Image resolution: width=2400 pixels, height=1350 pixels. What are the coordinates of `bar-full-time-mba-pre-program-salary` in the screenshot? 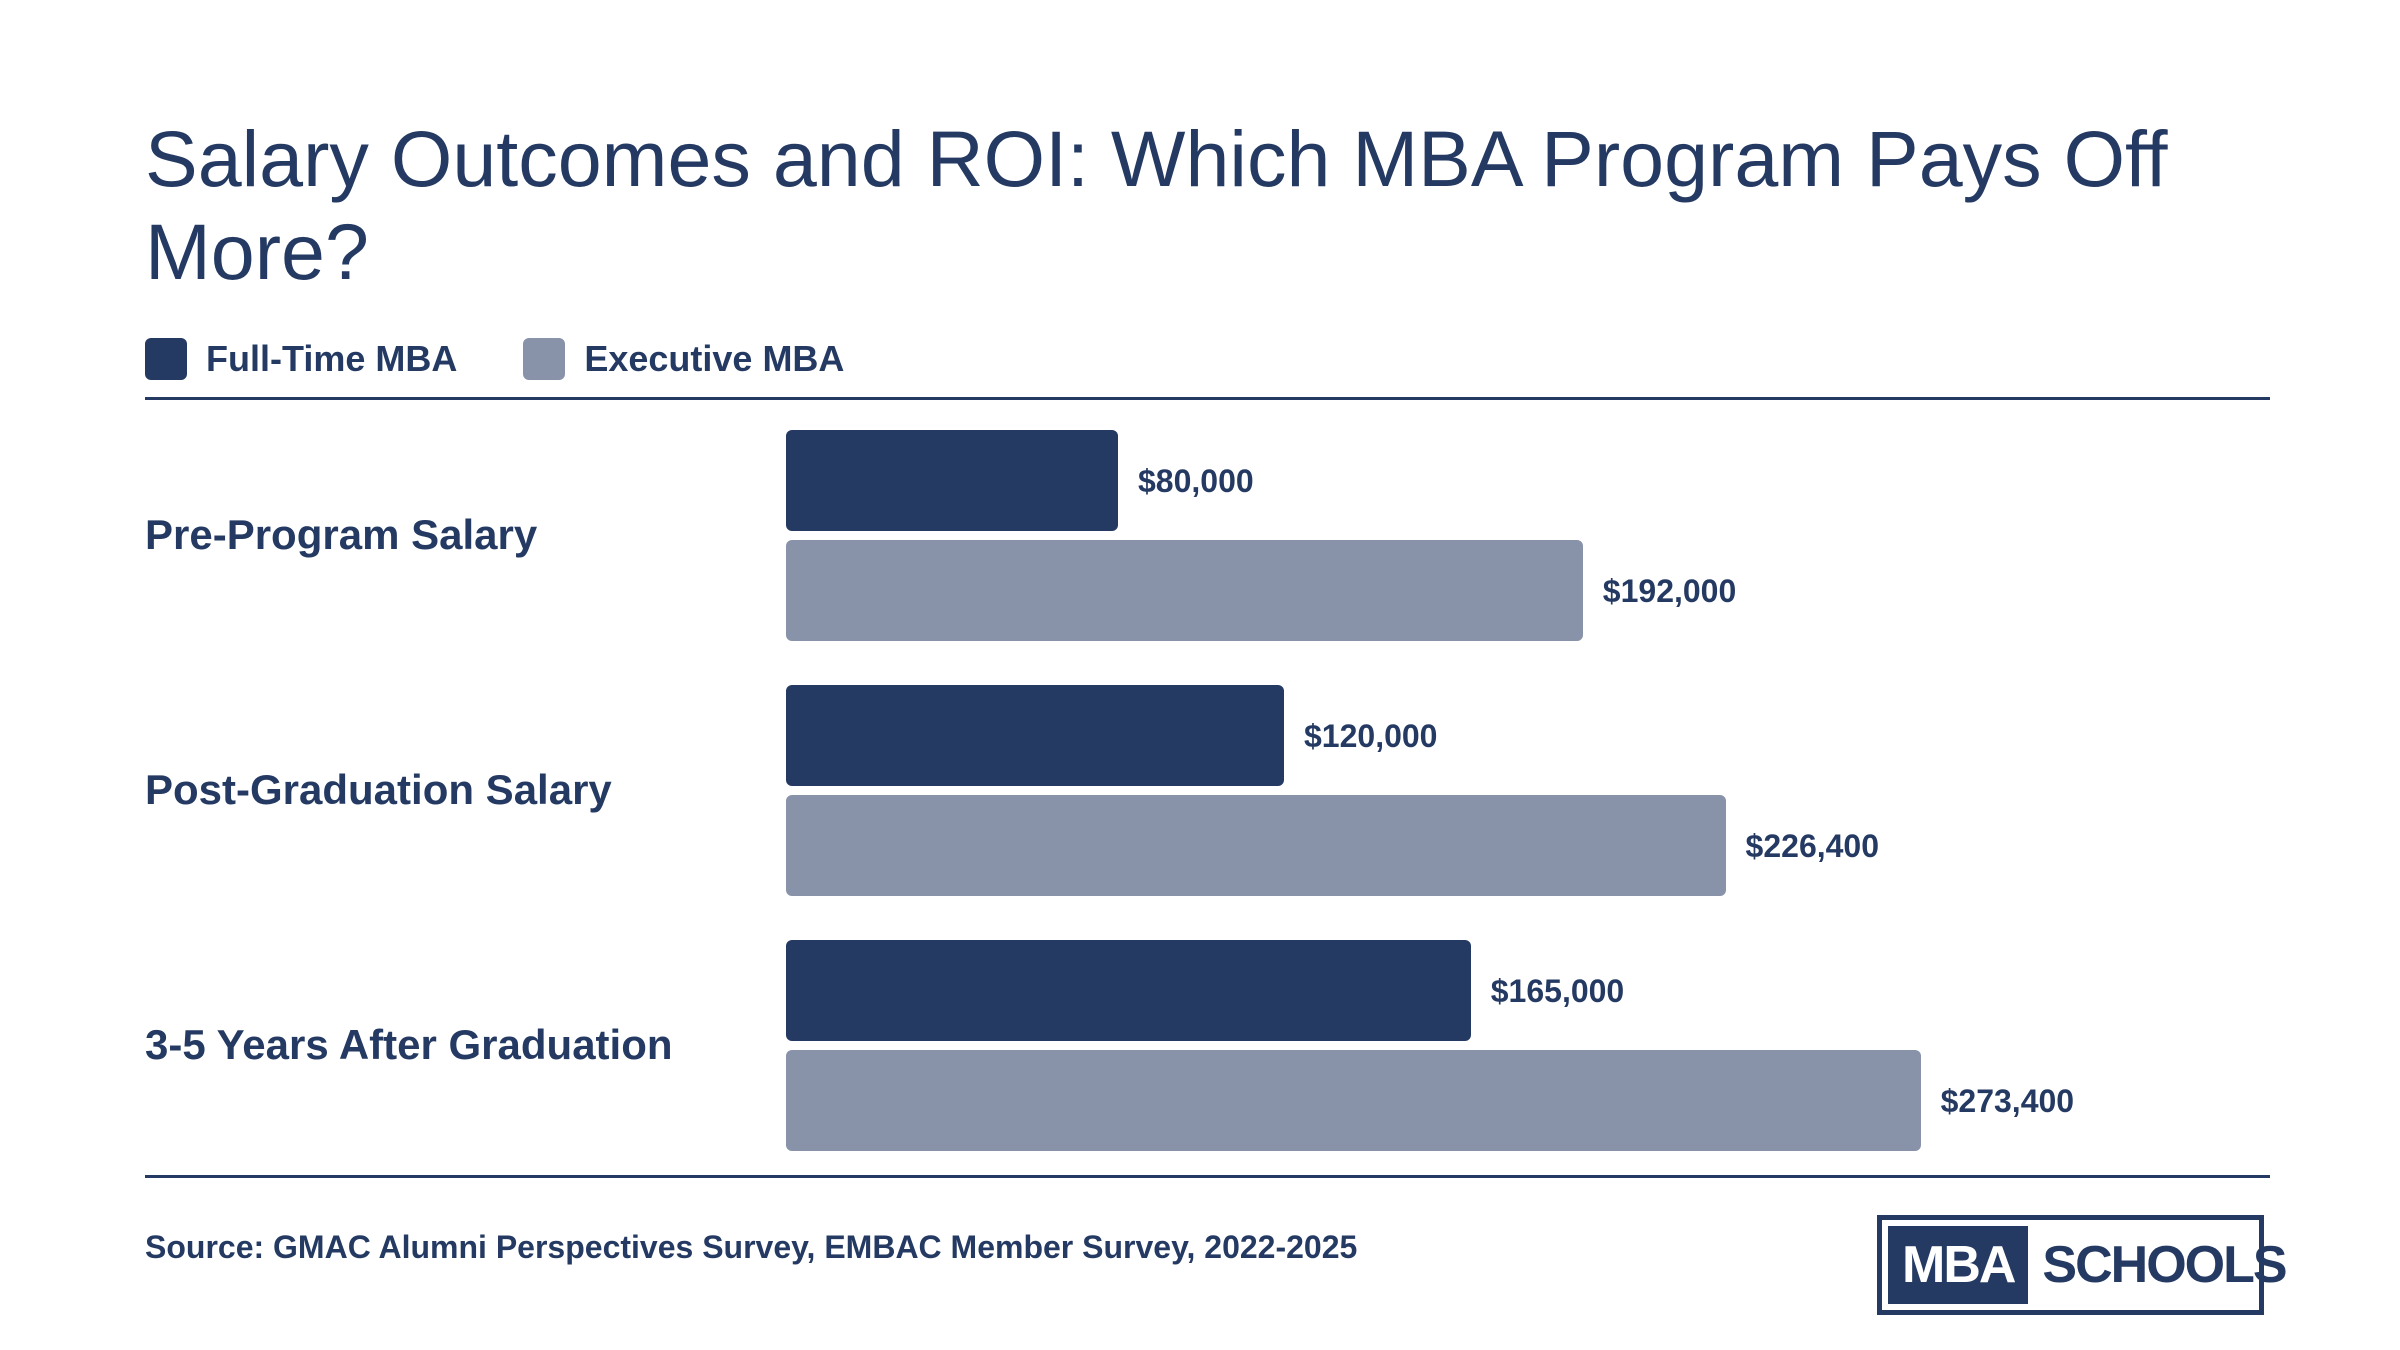 It's located at (952, 480).